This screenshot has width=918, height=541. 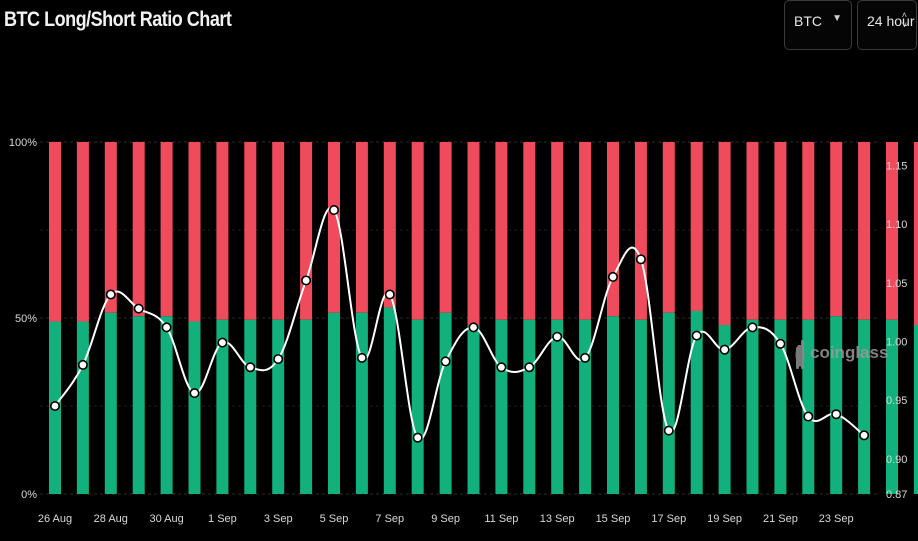 I want to click on coin-select: BTC ▼, so click(x=818, y=25).